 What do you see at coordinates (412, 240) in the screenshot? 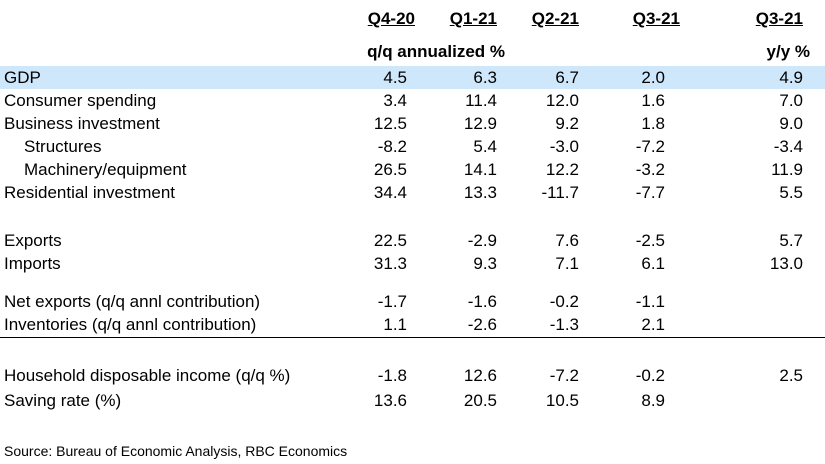
I see `table-row-exports: Exports 22.5 -2.9 7.6 -2.5 5.7` at bounding box center [412, 240].